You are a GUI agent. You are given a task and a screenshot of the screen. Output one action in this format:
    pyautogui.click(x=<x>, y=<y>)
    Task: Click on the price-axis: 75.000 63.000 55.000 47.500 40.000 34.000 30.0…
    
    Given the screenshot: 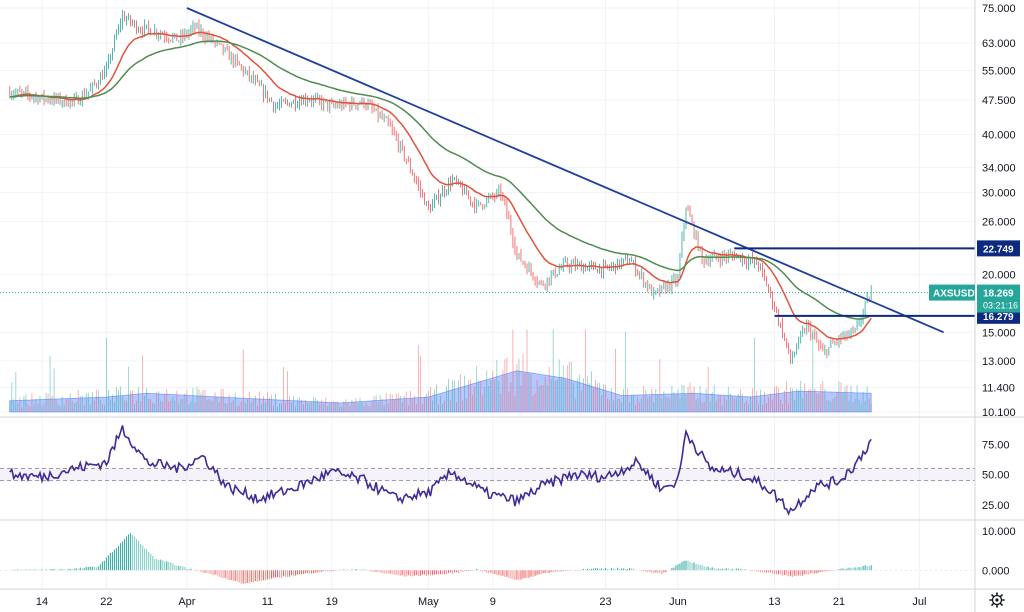 What is the action you would take?
    pyautogui.click(x=999, y=290)
    